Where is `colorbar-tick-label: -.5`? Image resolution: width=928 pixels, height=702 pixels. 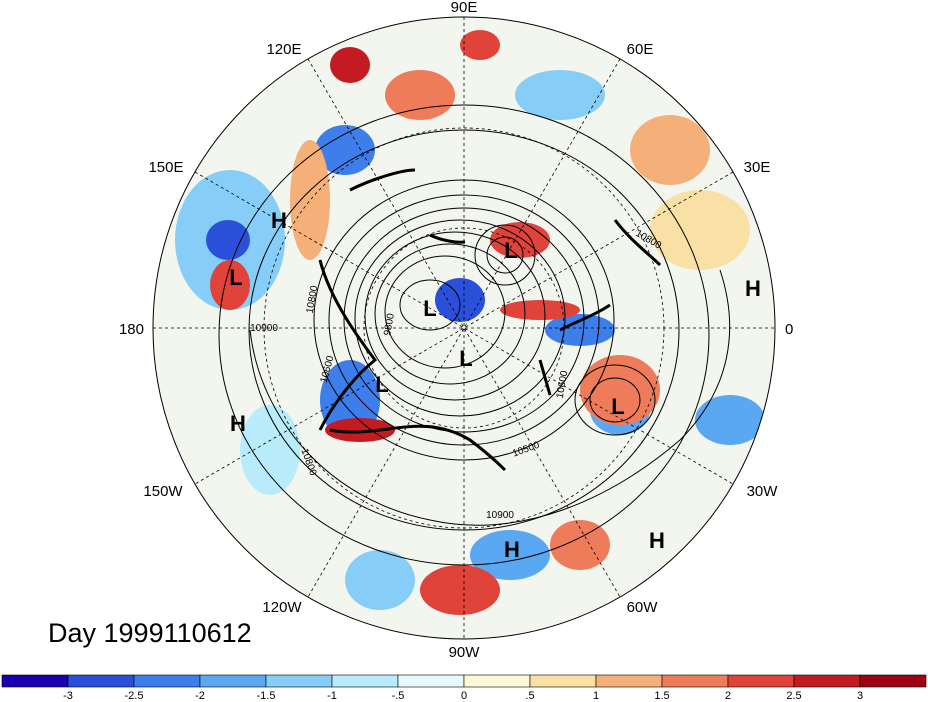 colorbar-tick-label: -.5 is located at coordinates (398, 696).